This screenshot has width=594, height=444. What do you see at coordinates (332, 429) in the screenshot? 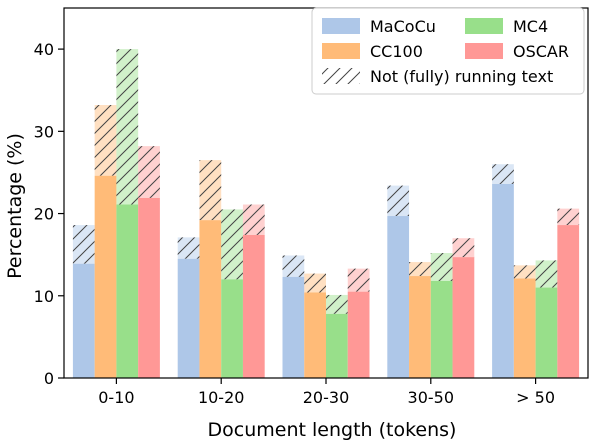
I see `x-axis-label: Document length (tokens)` at bounding box center [332, 429].